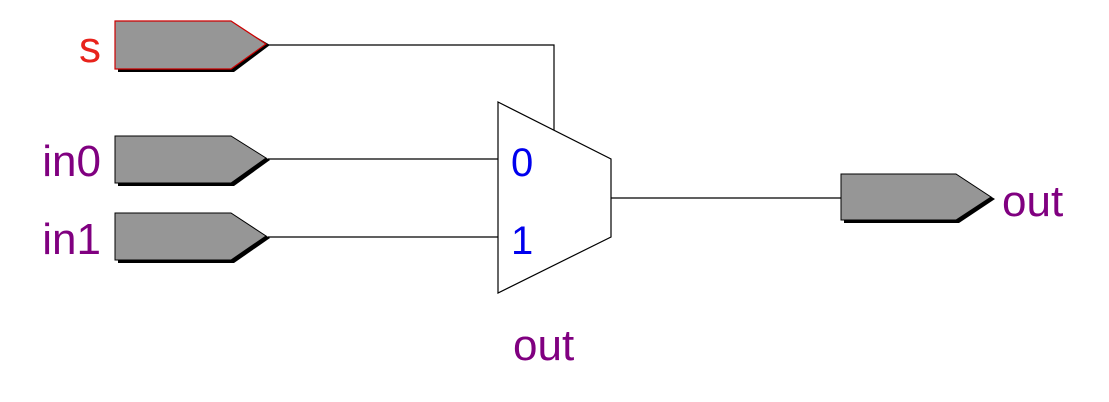 This screenshot has width=1109, height=402. What do you see at coordinates (411, 87) in the screenshot?
I see `select-wire` at bounding box center [411, 87].